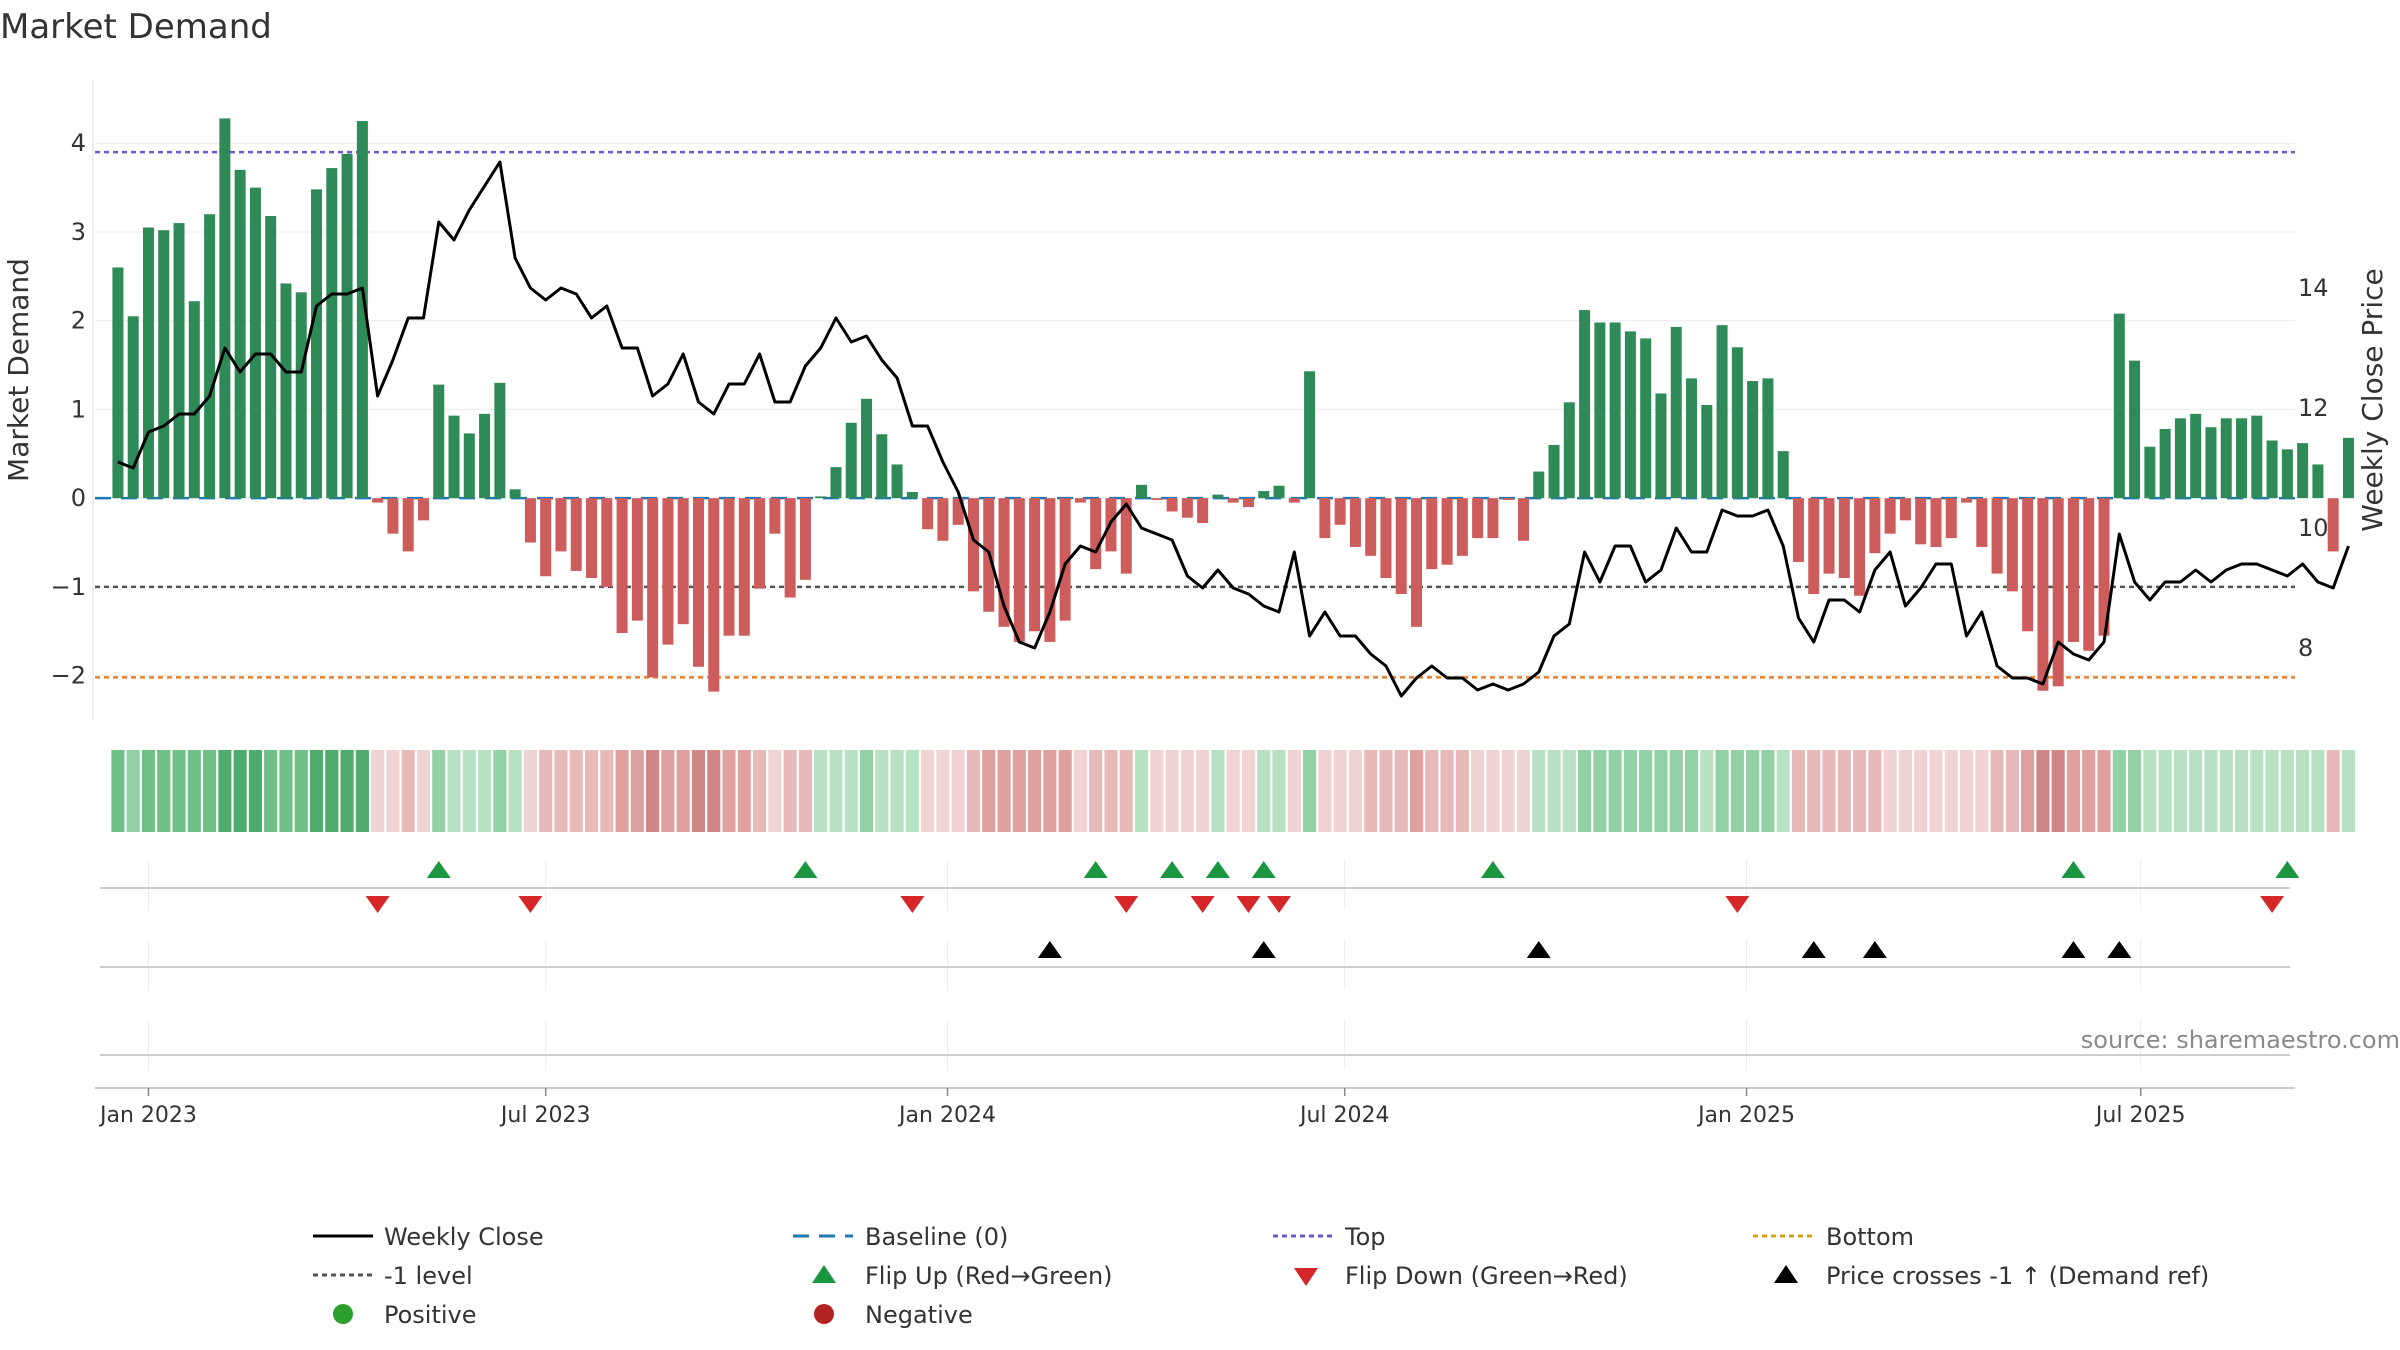  I want to click on legend-marker-positive, so click(343, 1314).